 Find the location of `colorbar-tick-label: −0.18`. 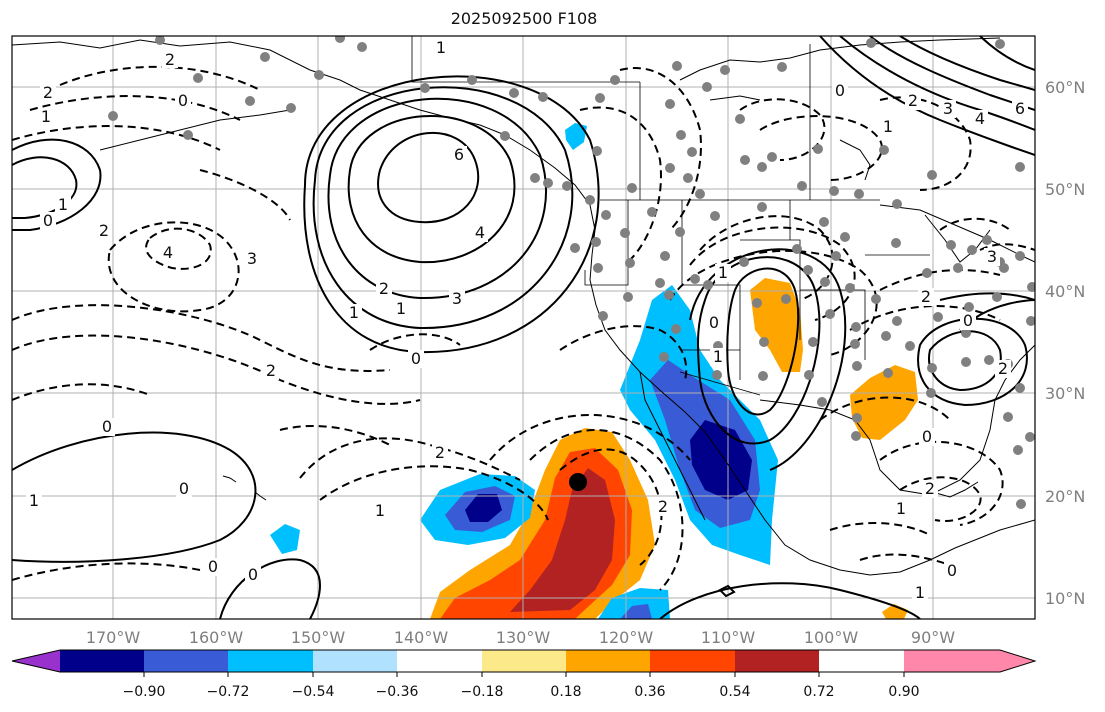

colorbar-tick-label: −0.18 is located at coordinates (482, 692).